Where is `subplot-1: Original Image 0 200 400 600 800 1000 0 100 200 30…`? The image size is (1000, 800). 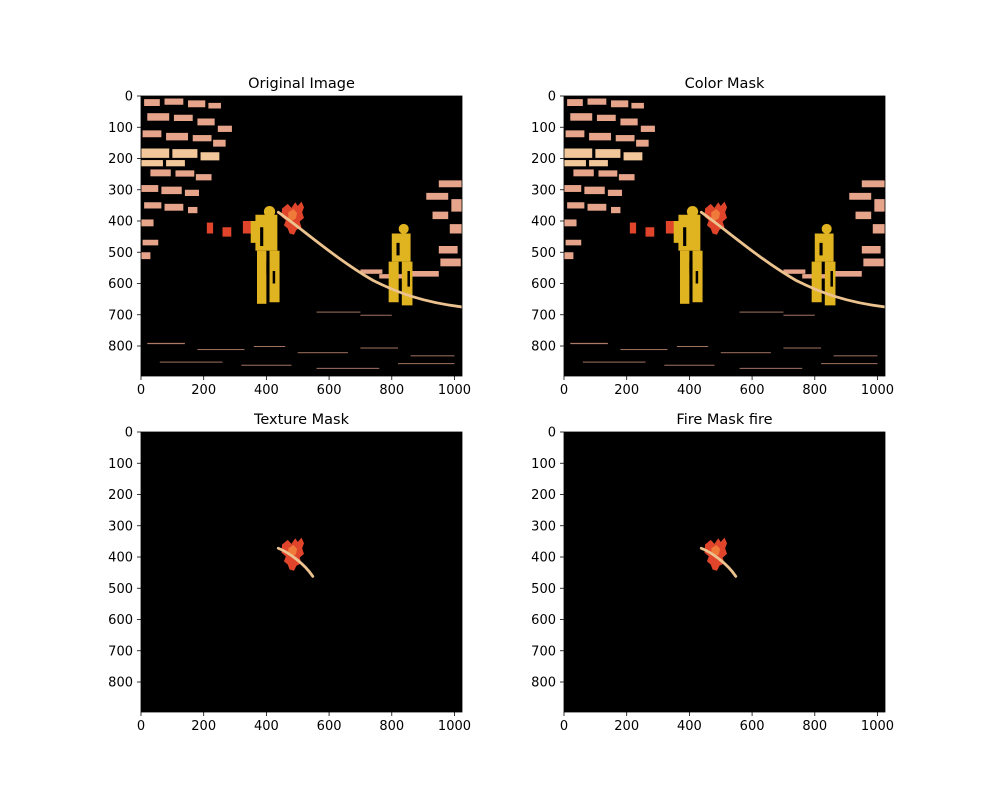 subplot-1: Original Image 0 200 400 600 800 1000 0 100 200 30… is located at coordinates (289, 237).